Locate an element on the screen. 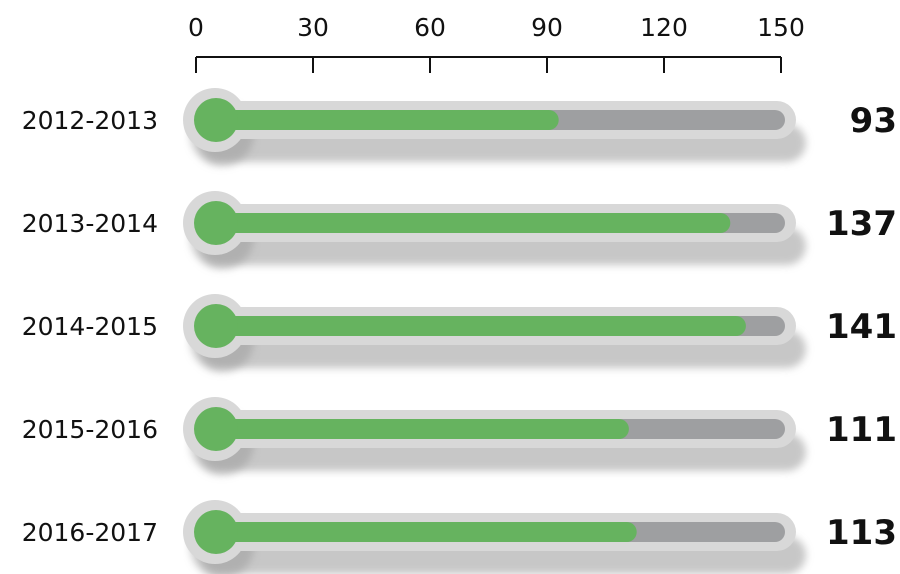 This screenshot has width=900, height=574. bar-row: 2012-2013 93 is located at coordinates (459, 127).